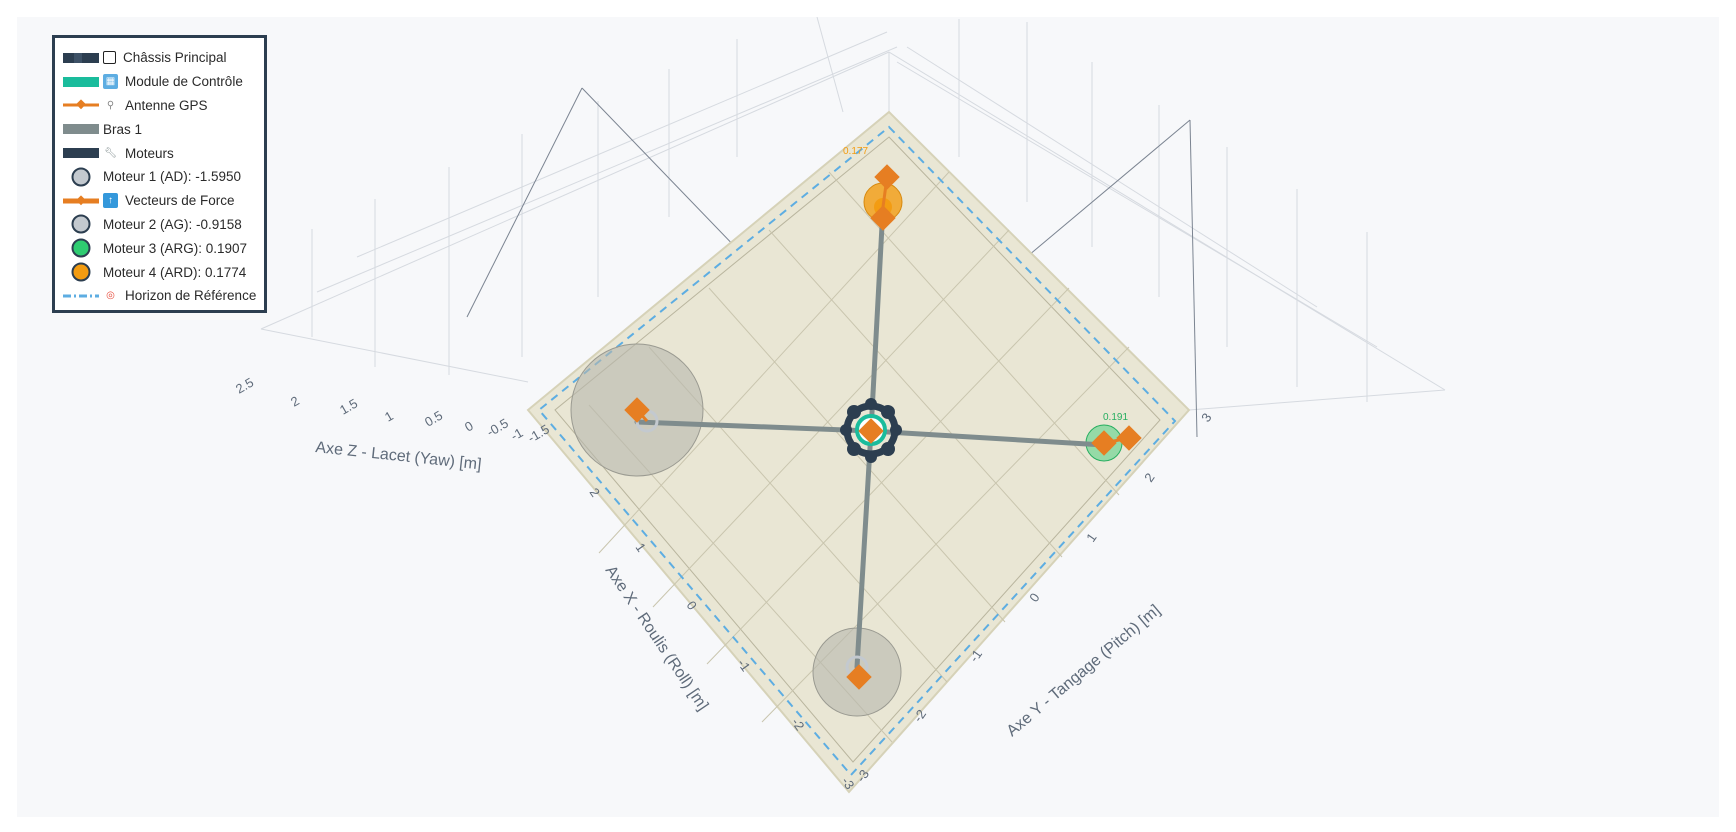  Describe the element at coordinates (855, 151) in the screenshot. I see `motor-4-value-label: 0.177` at that location.